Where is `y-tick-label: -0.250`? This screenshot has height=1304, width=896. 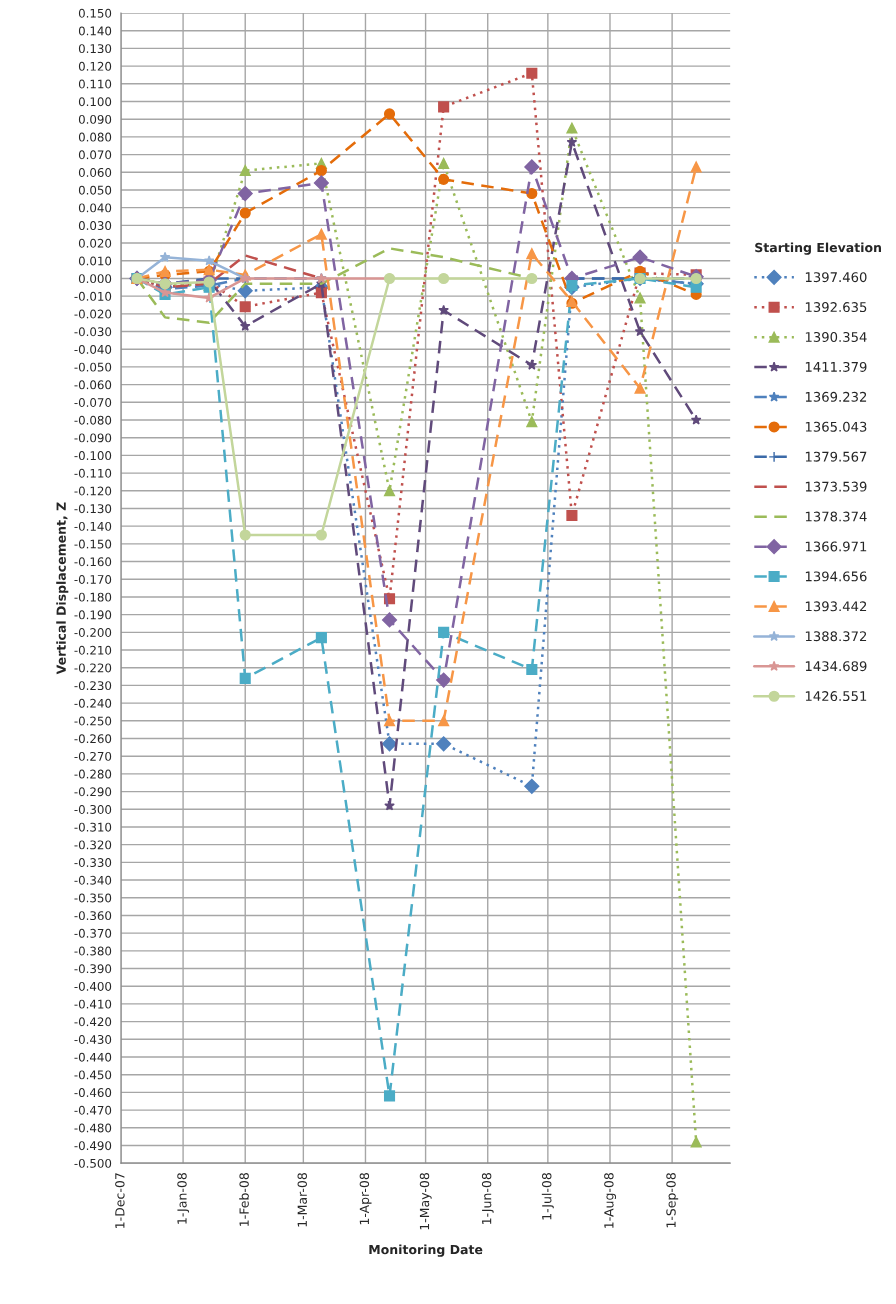 y-tick-label: -0.250 is located at coordinates (93, 721).